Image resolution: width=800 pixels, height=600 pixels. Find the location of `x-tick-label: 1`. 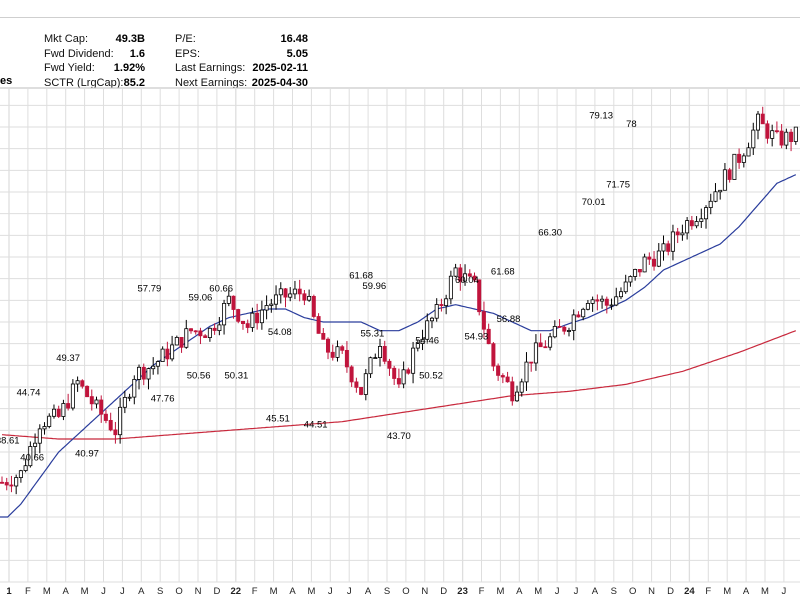

x-tick-label: 1 is located at coordinates (9, 591).